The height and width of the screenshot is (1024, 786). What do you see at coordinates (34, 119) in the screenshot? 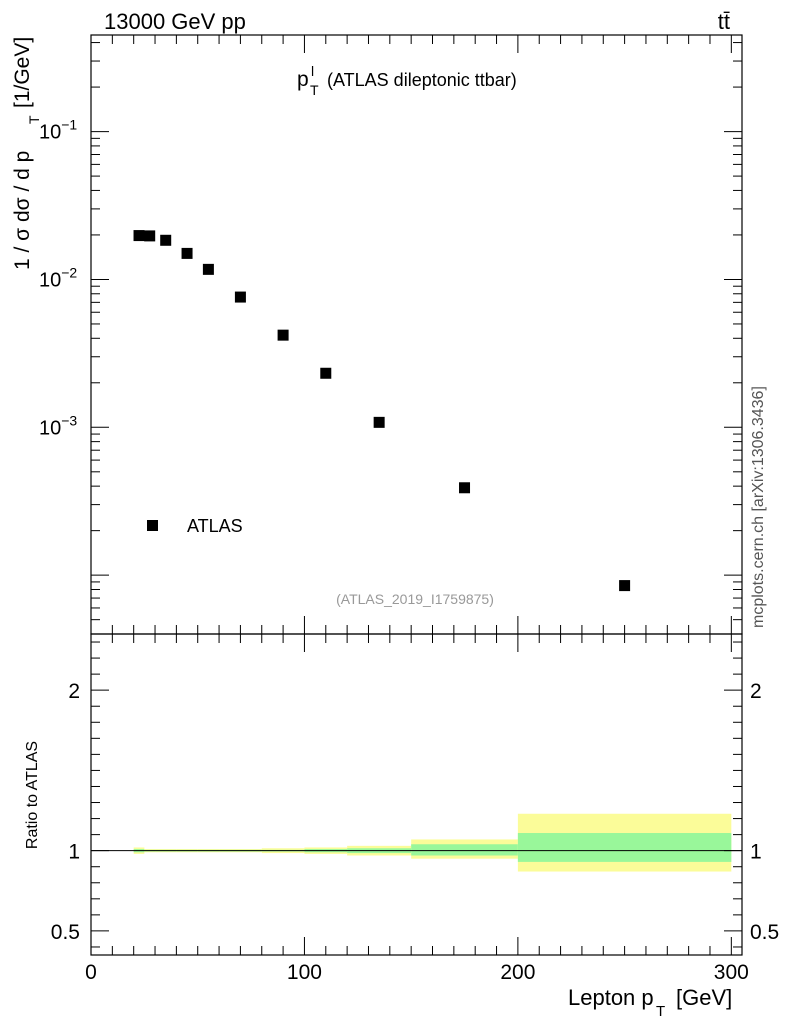
I see `main-y-axis-label-sub: T` at bounding box center [34, 119].